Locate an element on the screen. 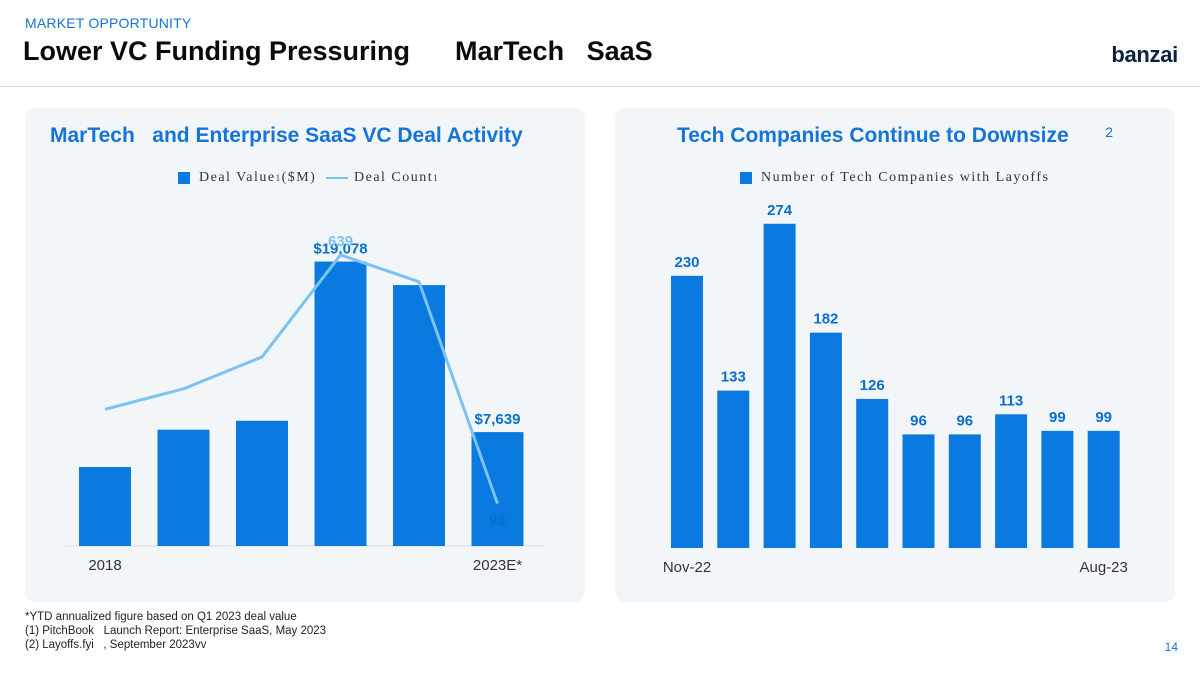 Image resolution: width=1200 pixels, height=675 pixels. deal-value-label-2021: $19,078 is located at coordinates (340, 249).